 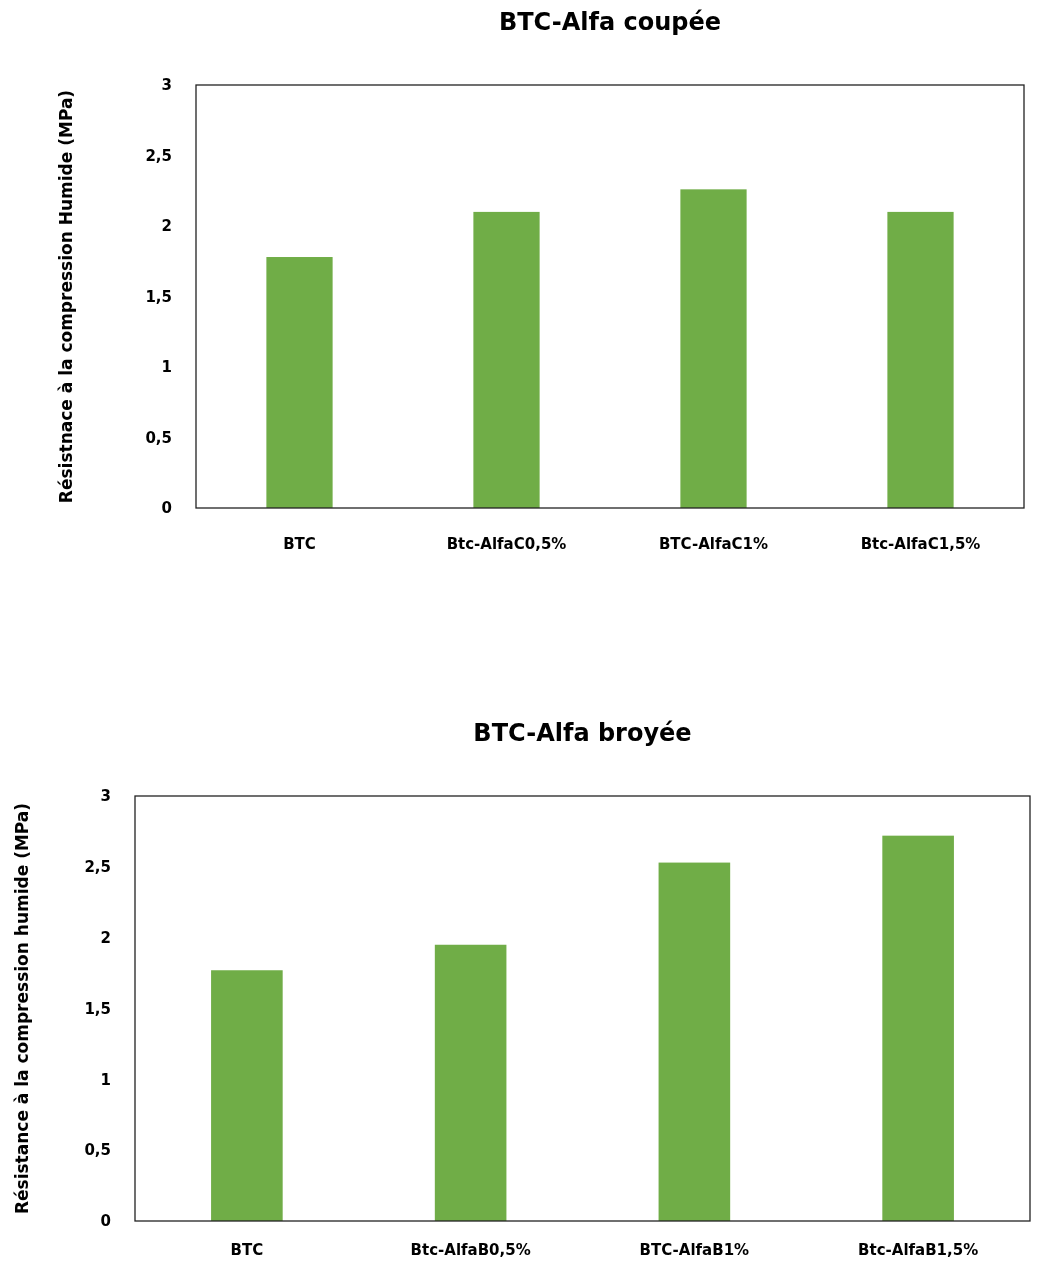 What do you see at coordinates (918, 1250) in the screenshot?
I see `x-tick-label: Btc-AlfaB1,5%` at bounding box center [918, 1250].